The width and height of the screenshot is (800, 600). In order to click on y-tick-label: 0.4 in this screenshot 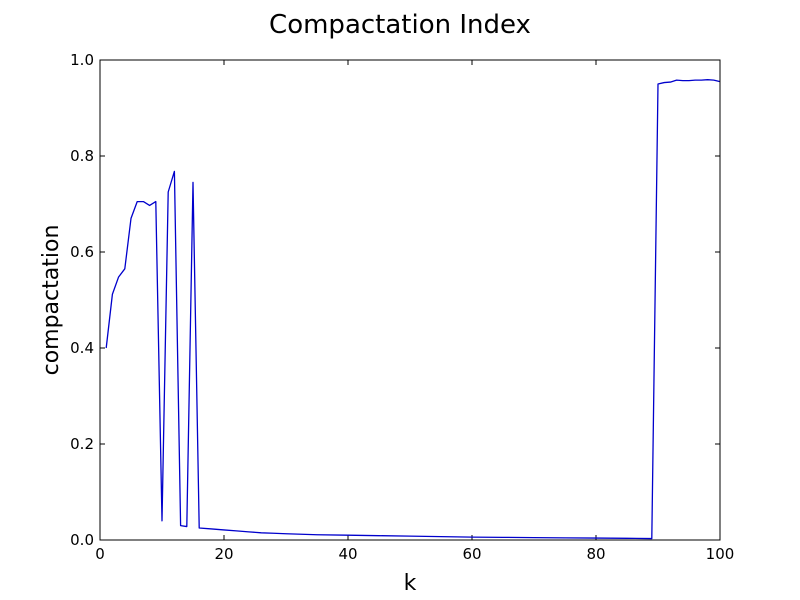, I will do `click(82, 348)`.